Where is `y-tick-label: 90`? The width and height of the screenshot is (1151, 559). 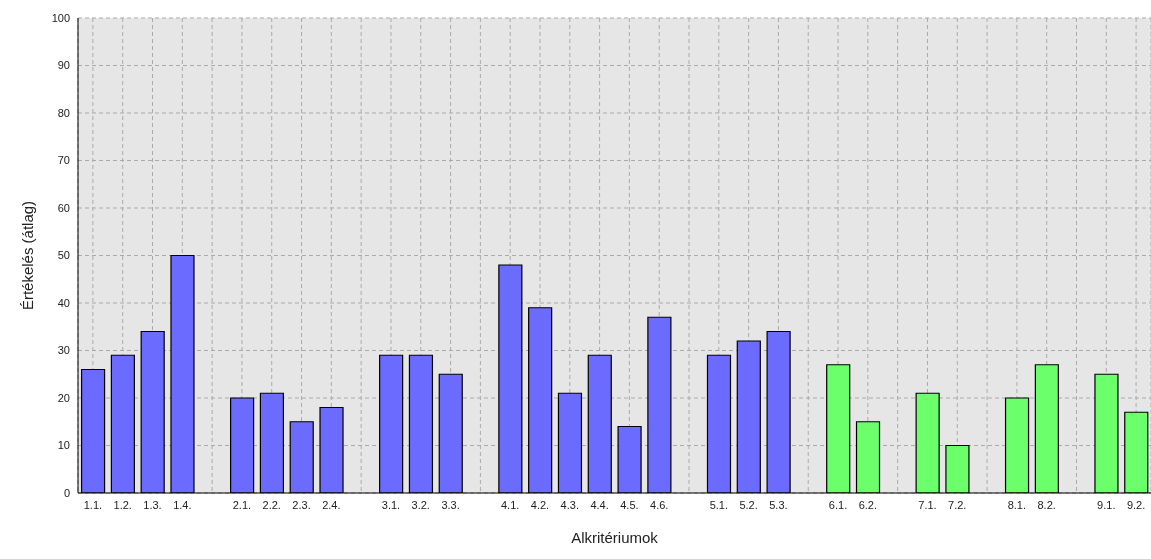 y-tick-label: 90 is located at coordinates (63, 65).